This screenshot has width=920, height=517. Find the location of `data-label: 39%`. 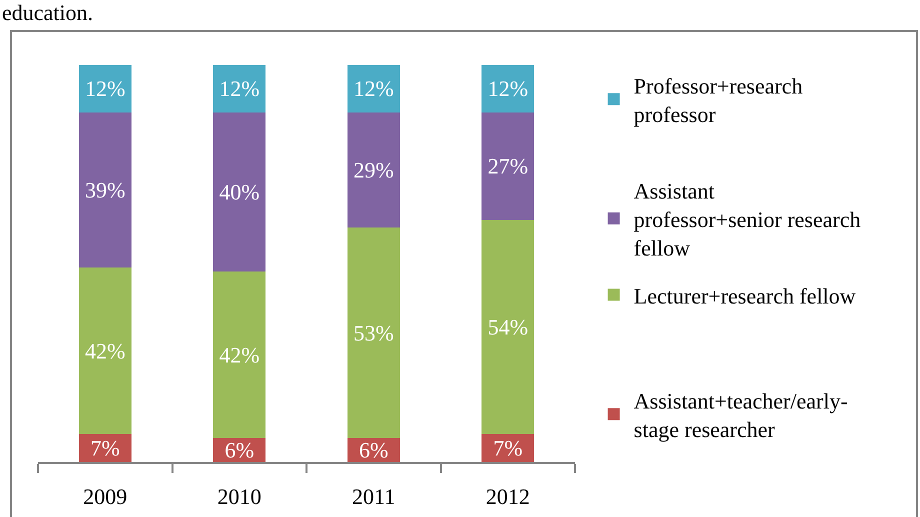

data-label: 39% is located at coordinates (105, 189).